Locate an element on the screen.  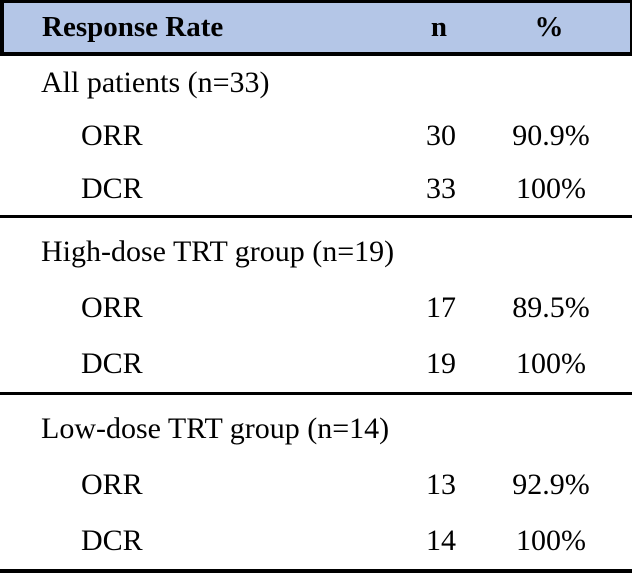
column-header-percent: % is located at coordinates (549, 27).